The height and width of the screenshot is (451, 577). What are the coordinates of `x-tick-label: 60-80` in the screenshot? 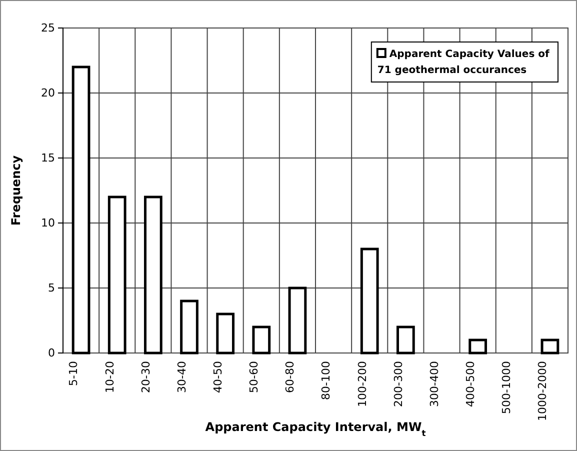 It's located at (290, 377).